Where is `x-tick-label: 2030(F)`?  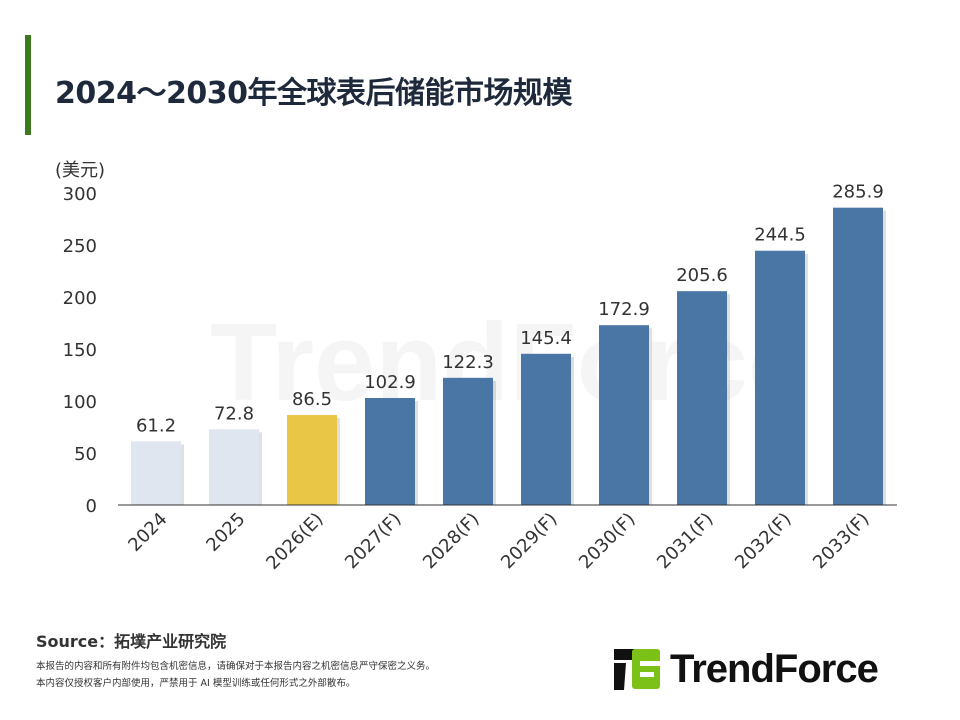
x-tick-label: 2030(F) is located at coordinates (607, 541).